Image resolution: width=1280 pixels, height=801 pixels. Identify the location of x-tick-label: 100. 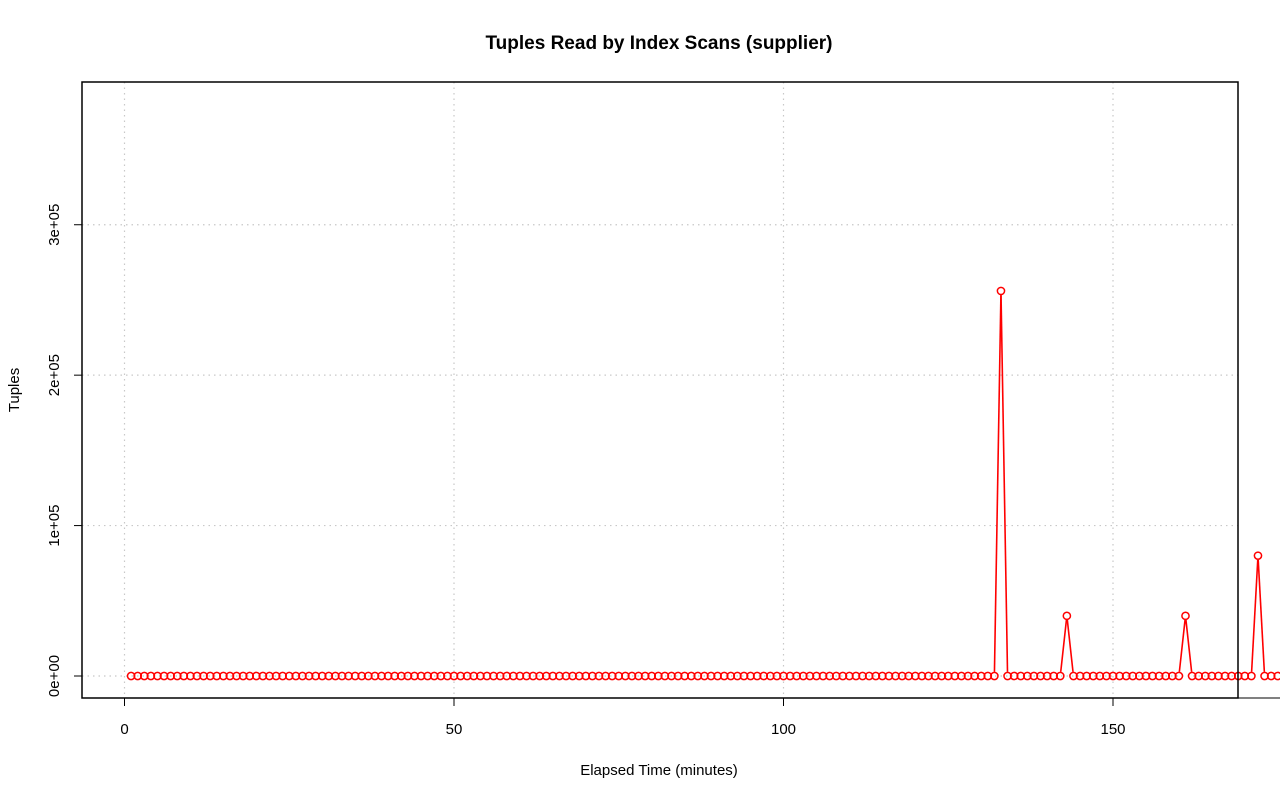
(783, 729).